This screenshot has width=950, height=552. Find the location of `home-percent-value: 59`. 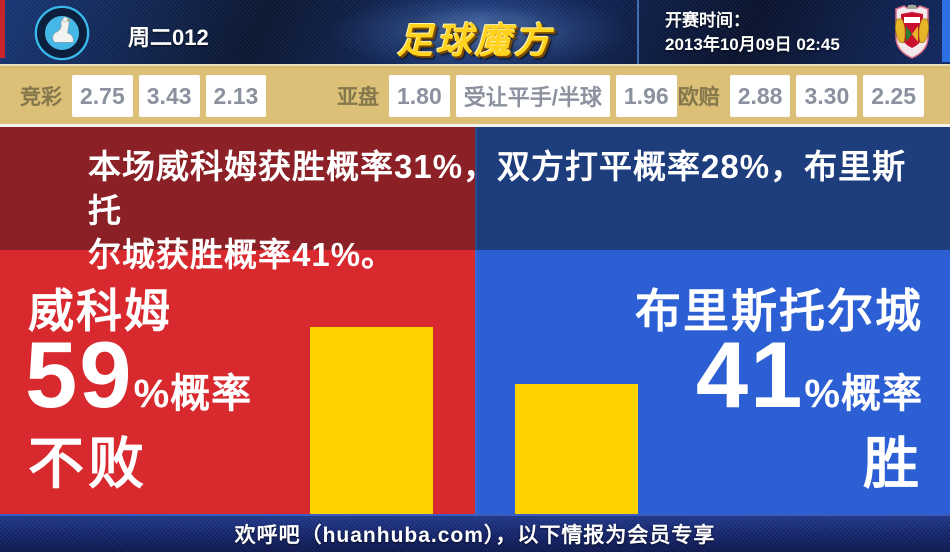

home-percent-value: 59 is located at coordinates (79, 374).